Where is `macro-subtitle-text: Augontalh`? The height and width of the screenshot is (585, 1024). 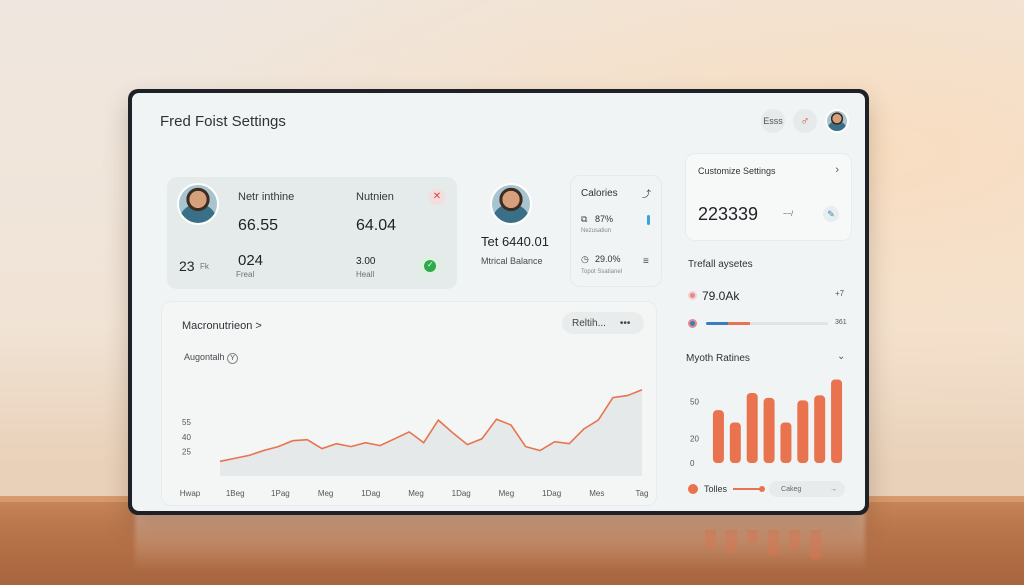
macro-subtitle-text: Augontalh is located at coordinates (204, 357).